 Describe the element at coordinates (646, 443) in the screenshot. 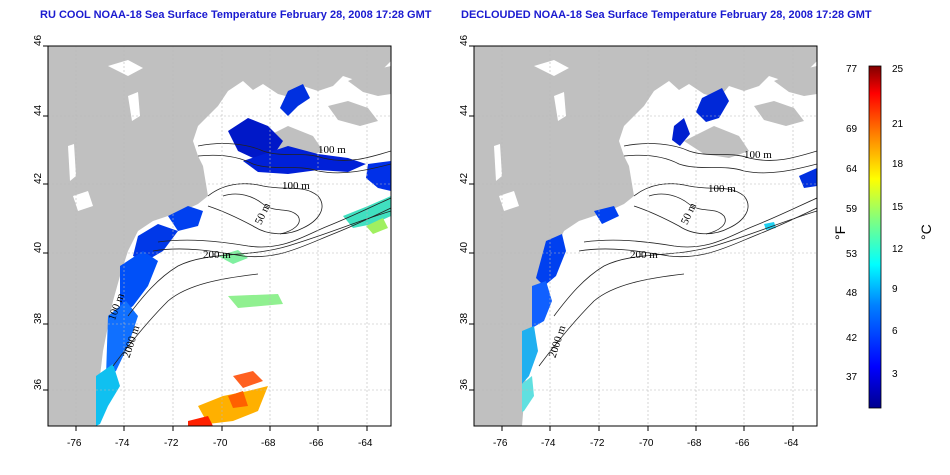

I see `right-x-tick-label: -70` at that location.